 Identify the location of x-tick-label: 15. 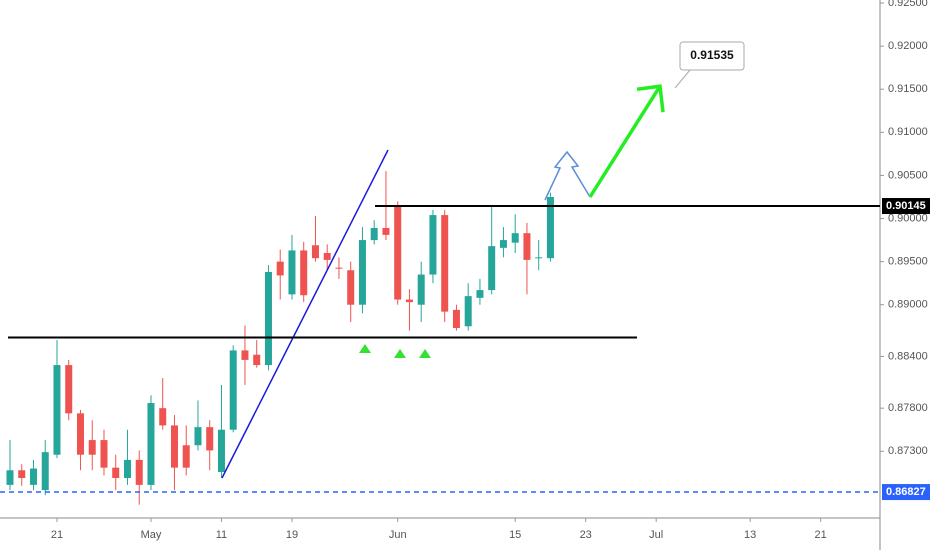
(515, 535).